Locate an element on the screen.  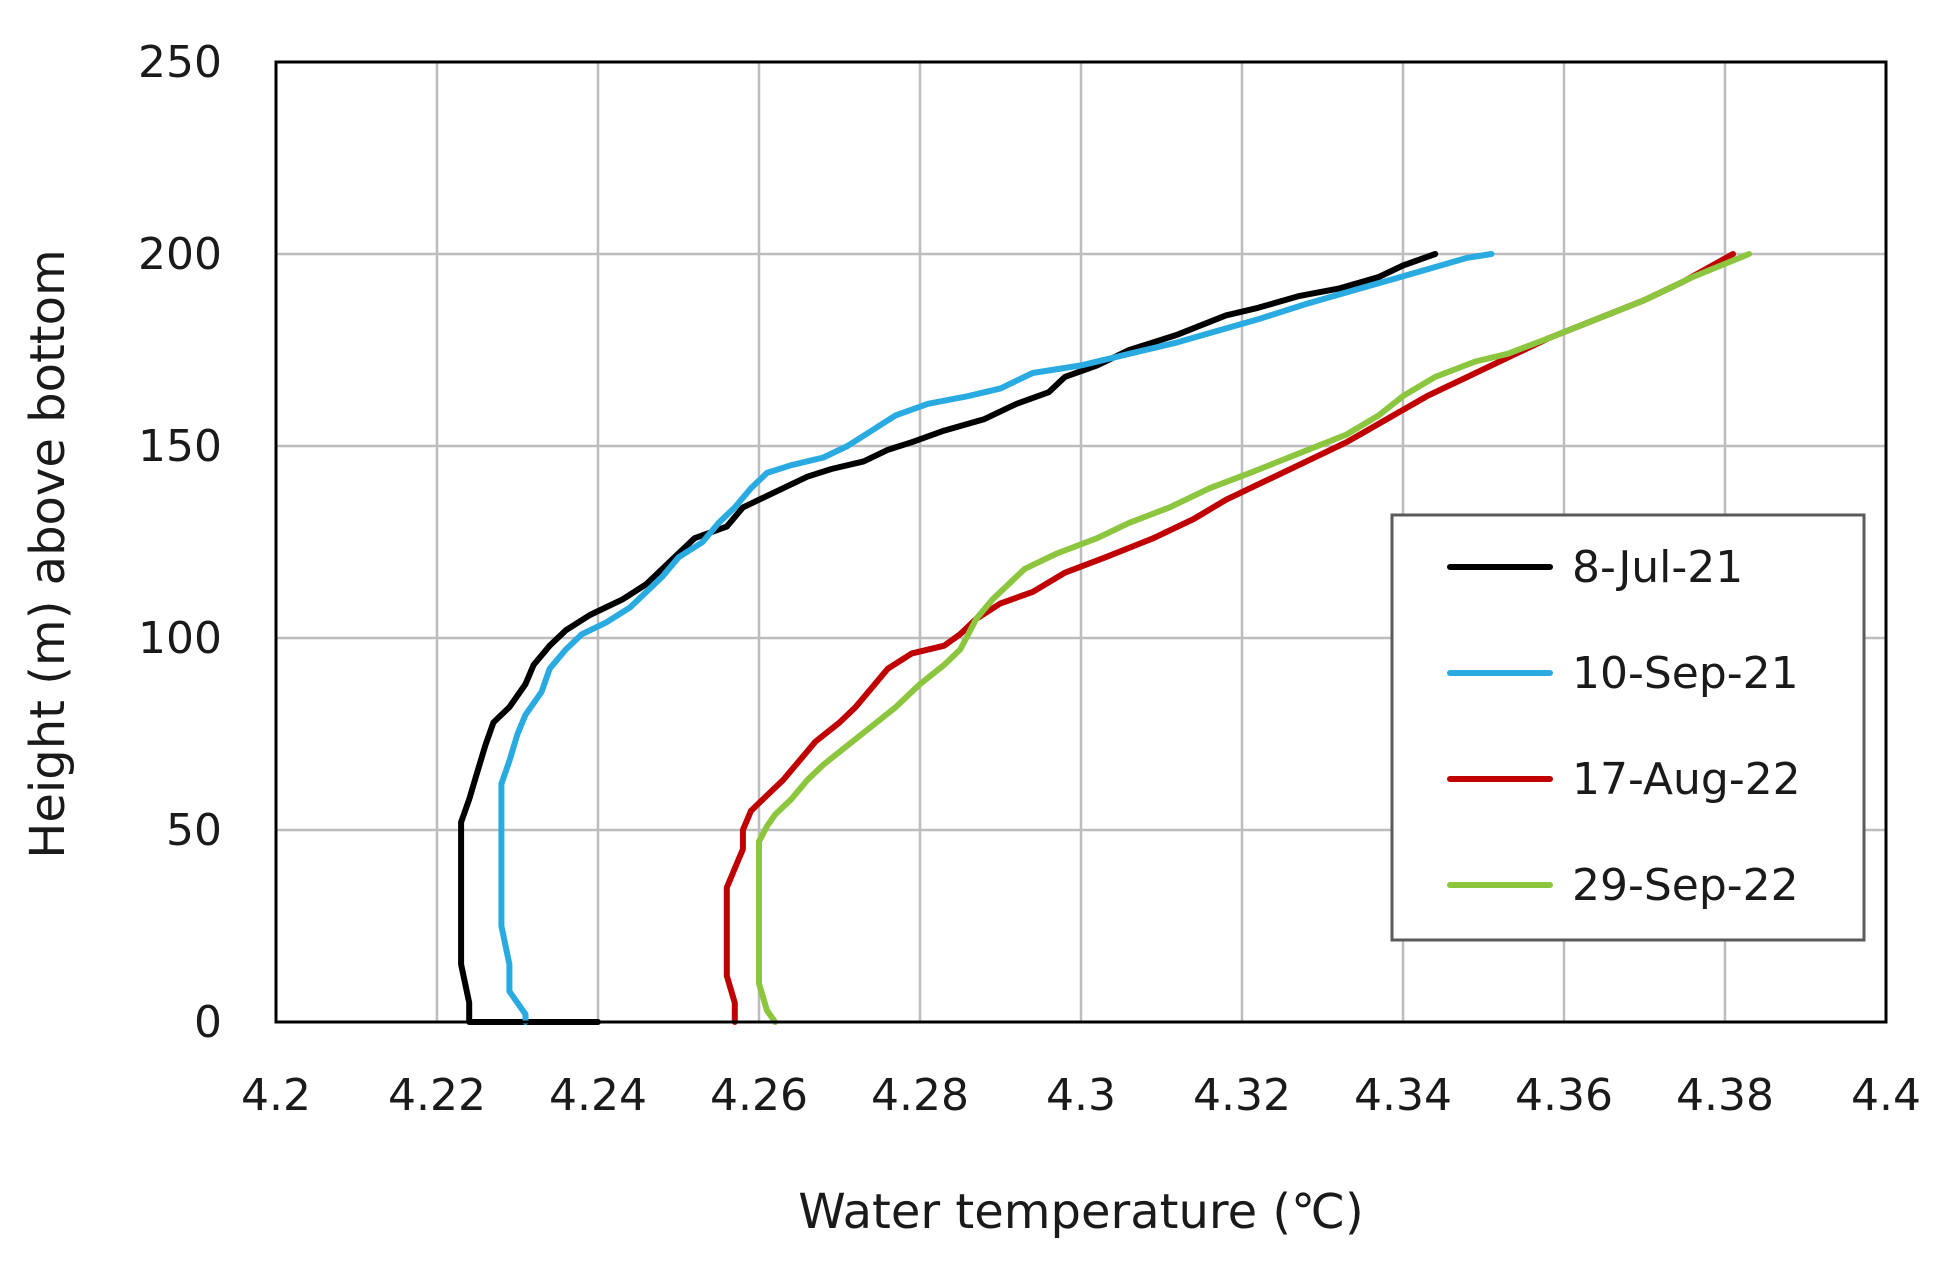
y-tick-label: 50 is located at coordinates (194, 830).